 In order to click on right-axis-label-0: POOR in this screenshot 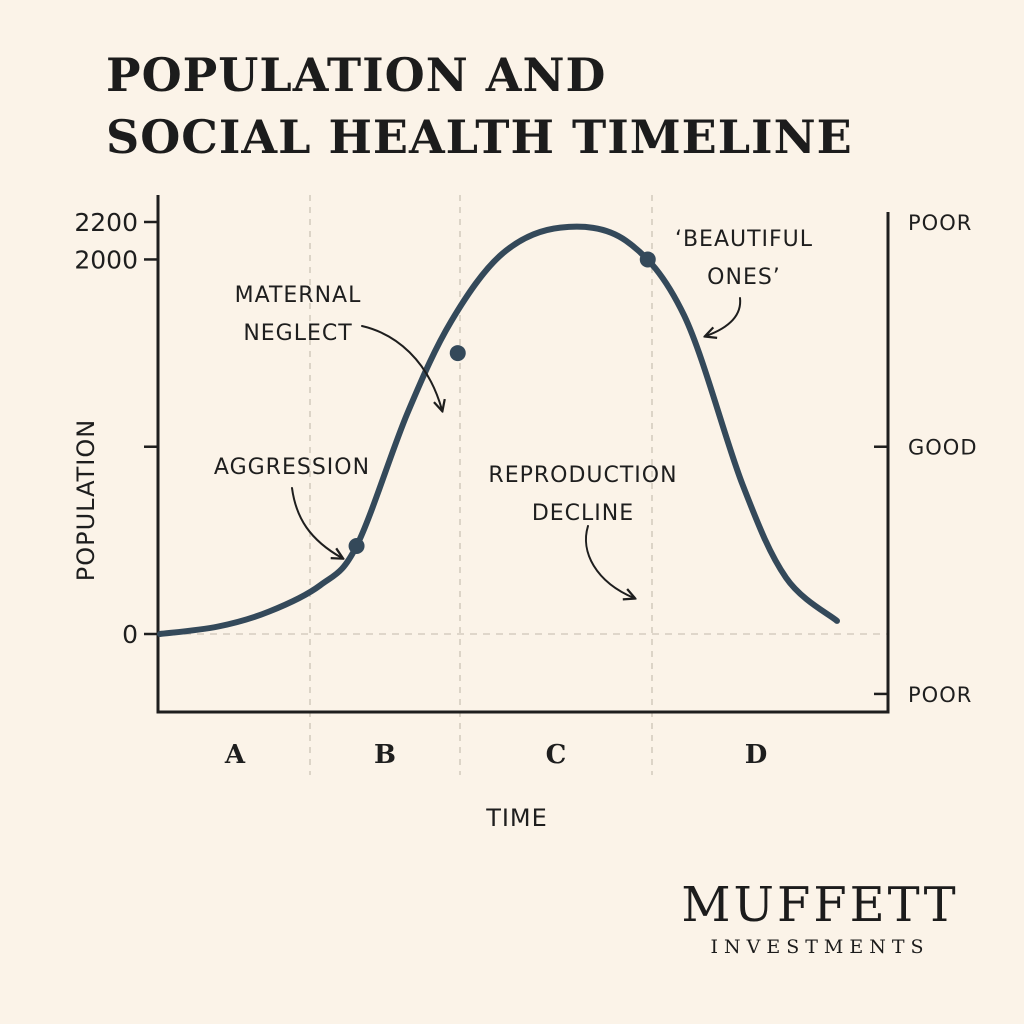, I will do `click(940, 223)`.